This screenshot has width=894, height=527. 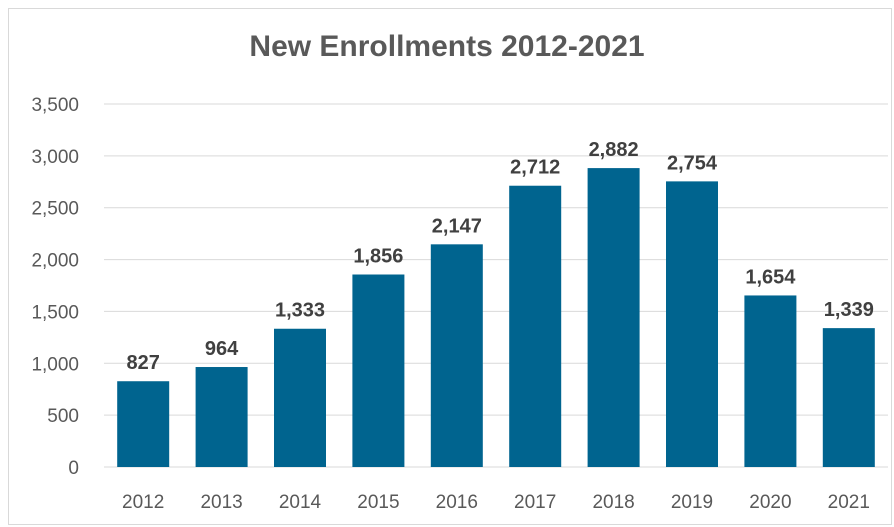 What do you see at coordinates (63, 416) in the screenshot?
I see `y-tick-label: 500` at bounding box center [63, 416].